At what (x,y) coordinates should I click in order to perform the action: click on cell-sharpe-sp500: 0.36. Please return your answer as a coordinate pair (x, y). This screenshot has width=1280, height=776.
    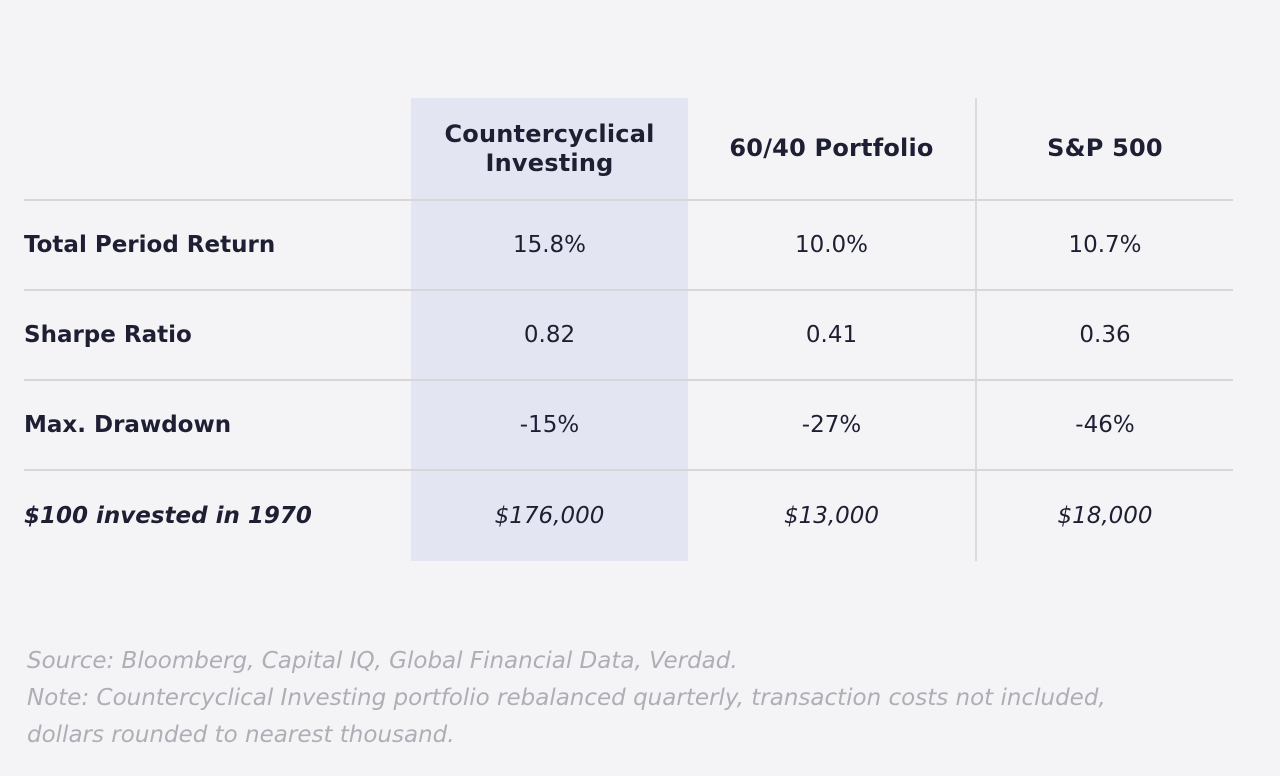
    Looking at the image, I should click on (1105, 335).